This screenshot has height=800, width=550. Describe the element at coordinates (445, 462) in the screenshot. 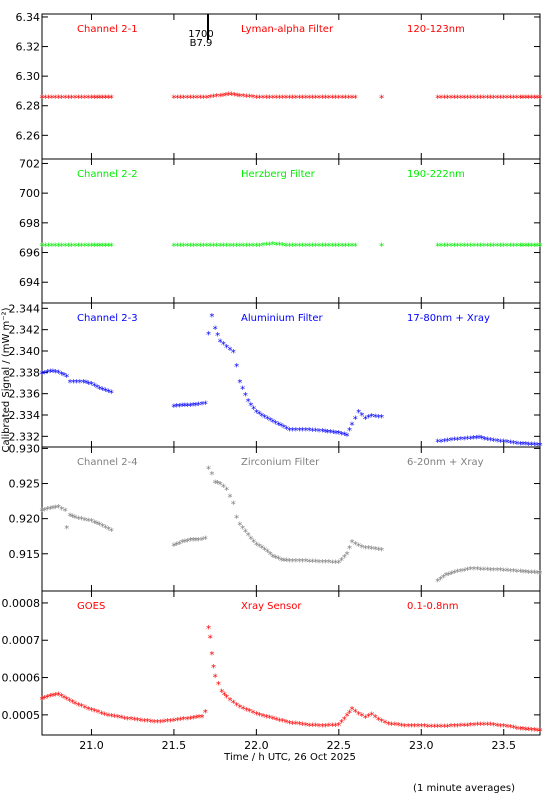

I see `band-label: 6-20nm + Xray` at that location.